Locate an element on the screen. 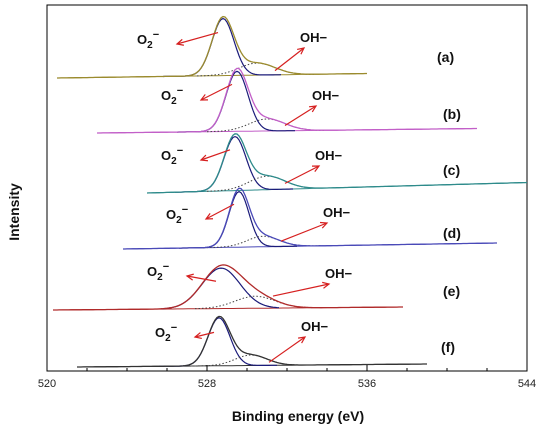  series-label: (c) is located at coordinates (451, 170).